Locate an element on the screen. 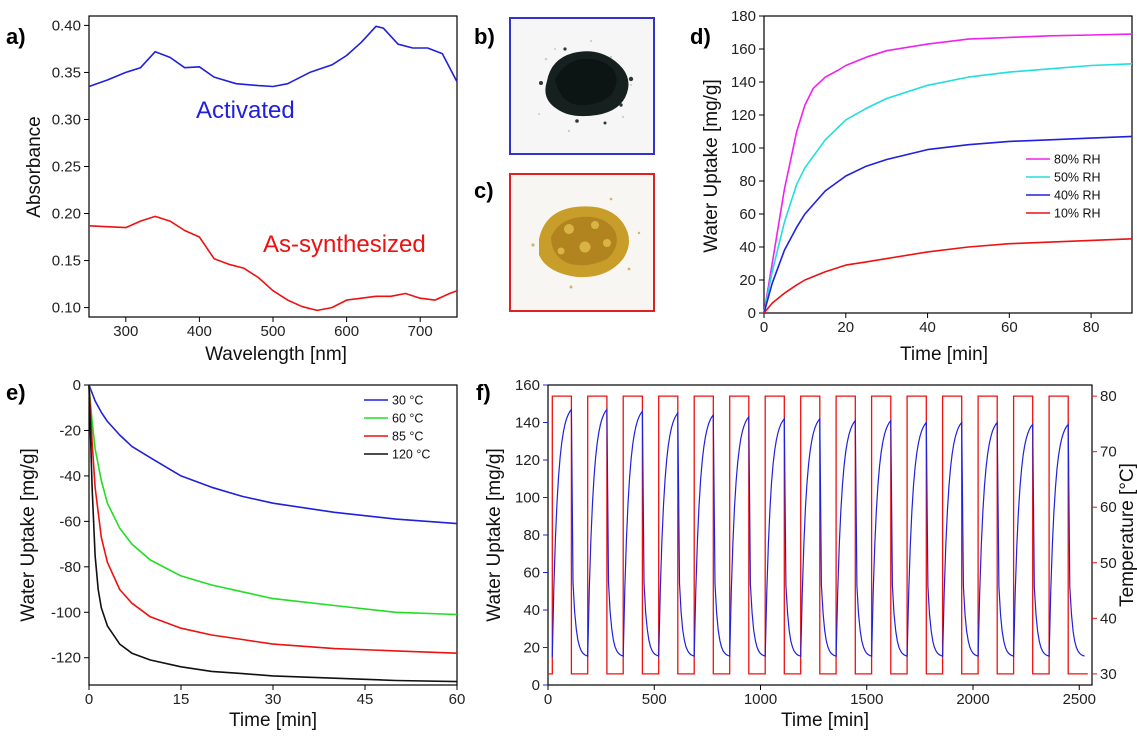  y-tick-label: -60 is located at coordinates (70, 521).